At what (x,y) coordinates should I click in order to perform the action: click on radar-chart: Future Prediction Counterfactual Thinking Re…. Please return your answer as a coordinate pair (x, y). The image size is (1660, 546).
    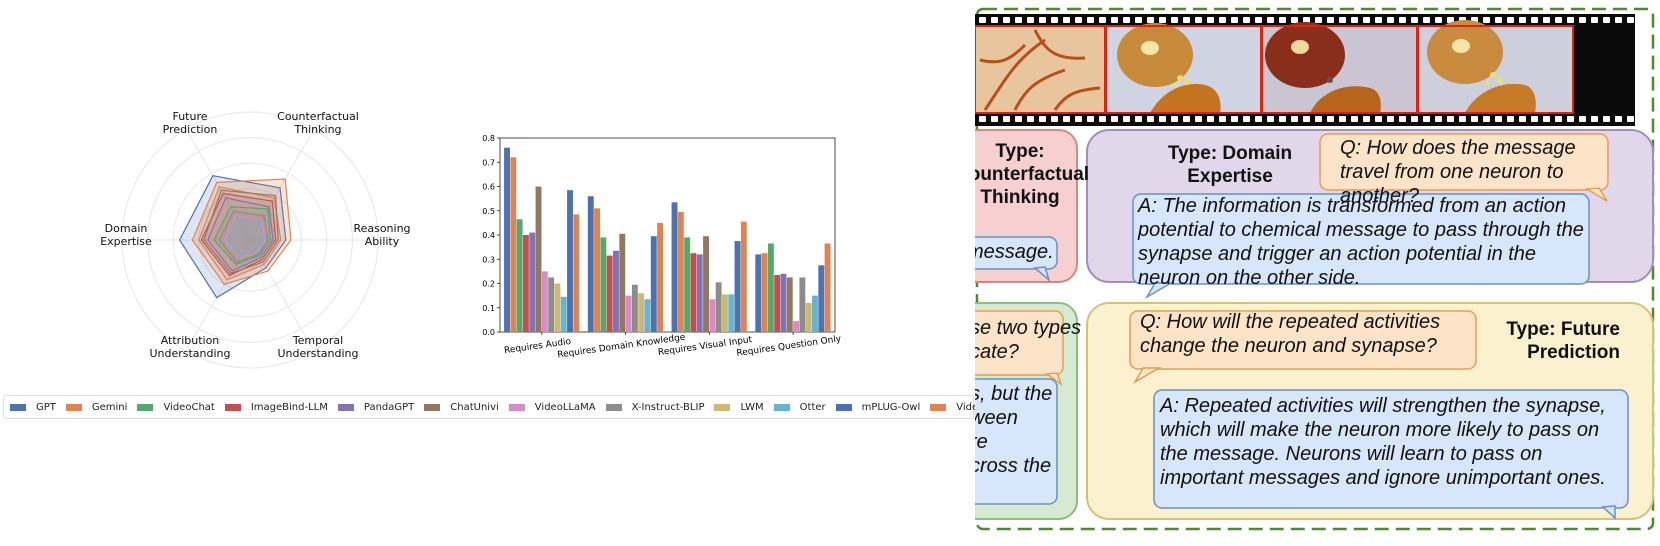
    Looking at the image, I should click on (255, 239).